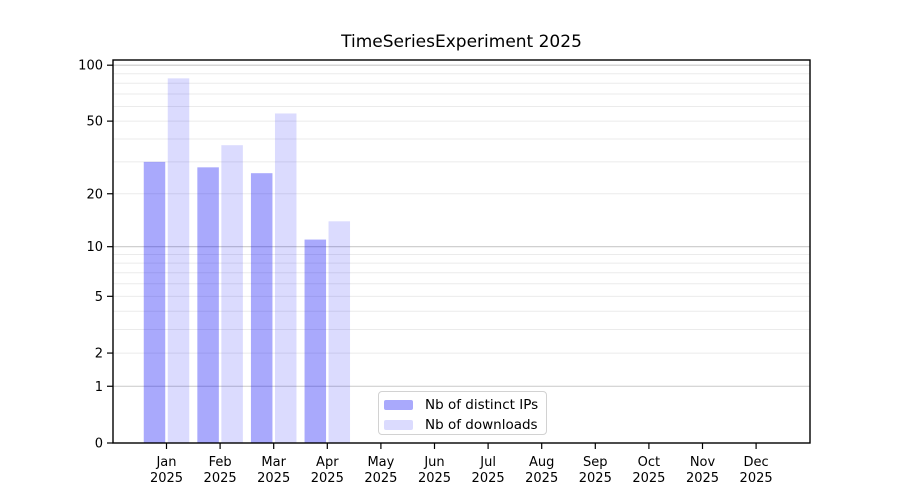 The image size is (900, 500). What do you see at coordinates (273, 462) in the screenshot?
I see `x-tick-label-month-2: Mar` at bounding box center [273, 462].